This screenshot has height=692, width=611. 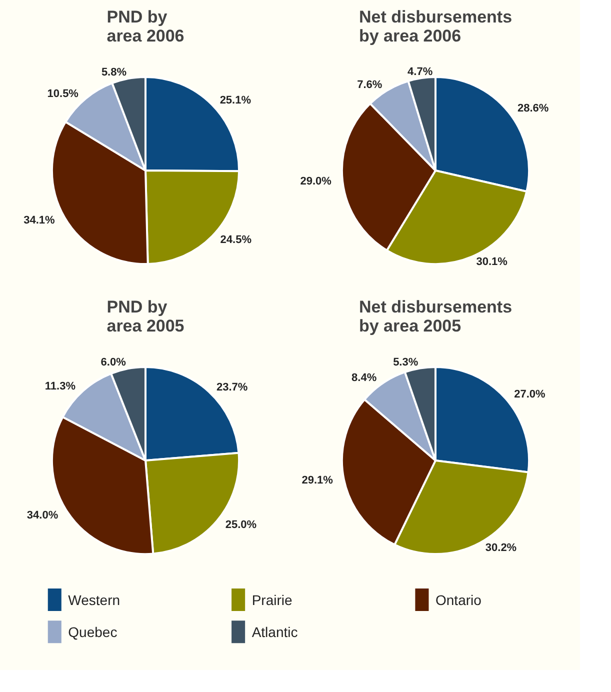 What do you see at coordinates (145, 27) in the screenshot?
I see `chart-title: PND by area 2006` at bounding box center [145, 27].